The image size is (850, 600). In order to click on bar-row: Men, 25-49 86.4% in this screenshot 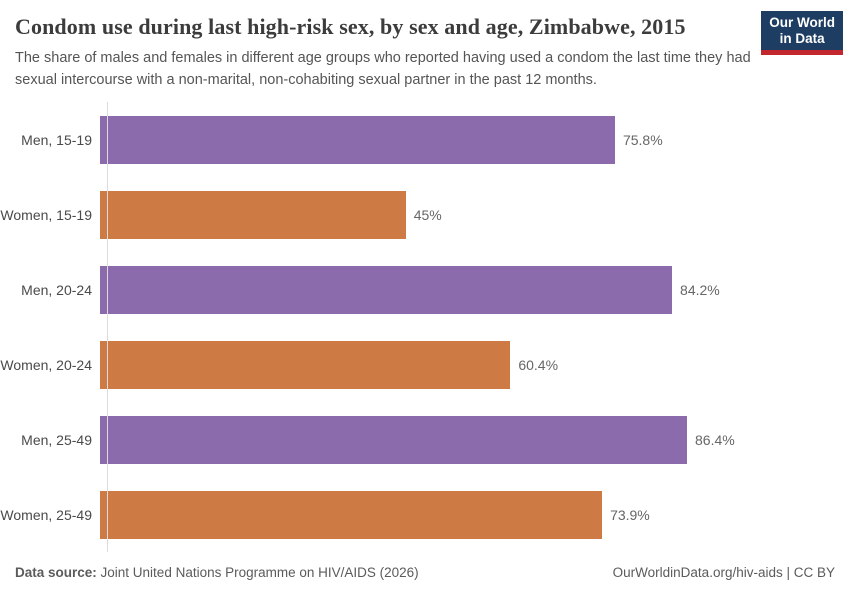, I will do `click(425, 439)`.